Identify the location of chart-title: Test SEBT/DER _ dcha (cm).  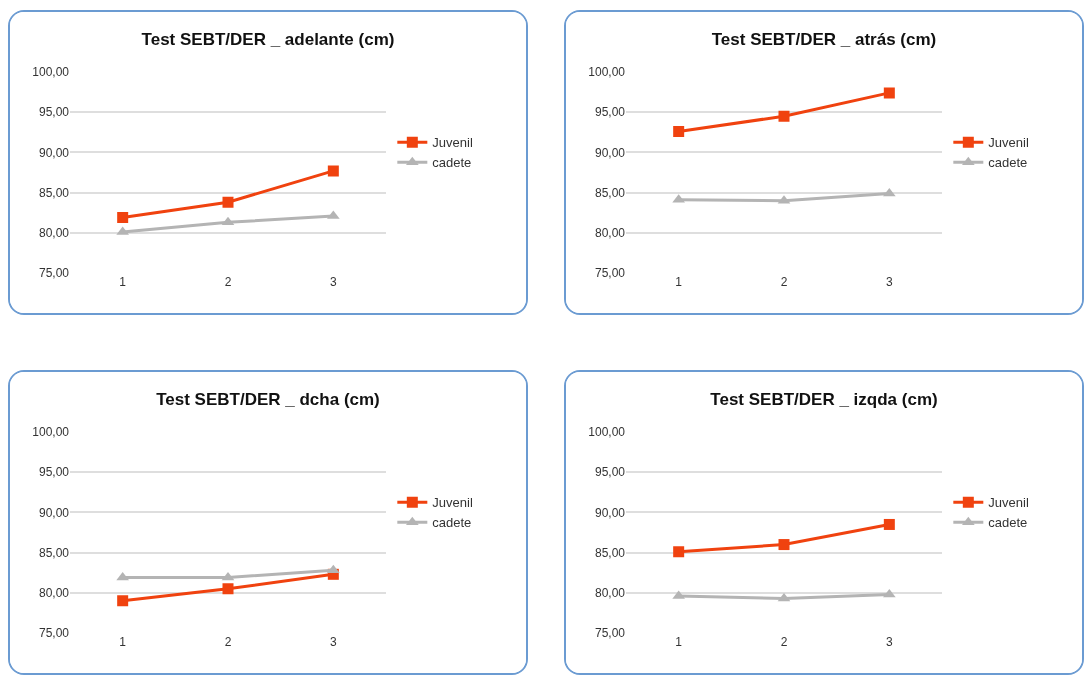
(268, 399).